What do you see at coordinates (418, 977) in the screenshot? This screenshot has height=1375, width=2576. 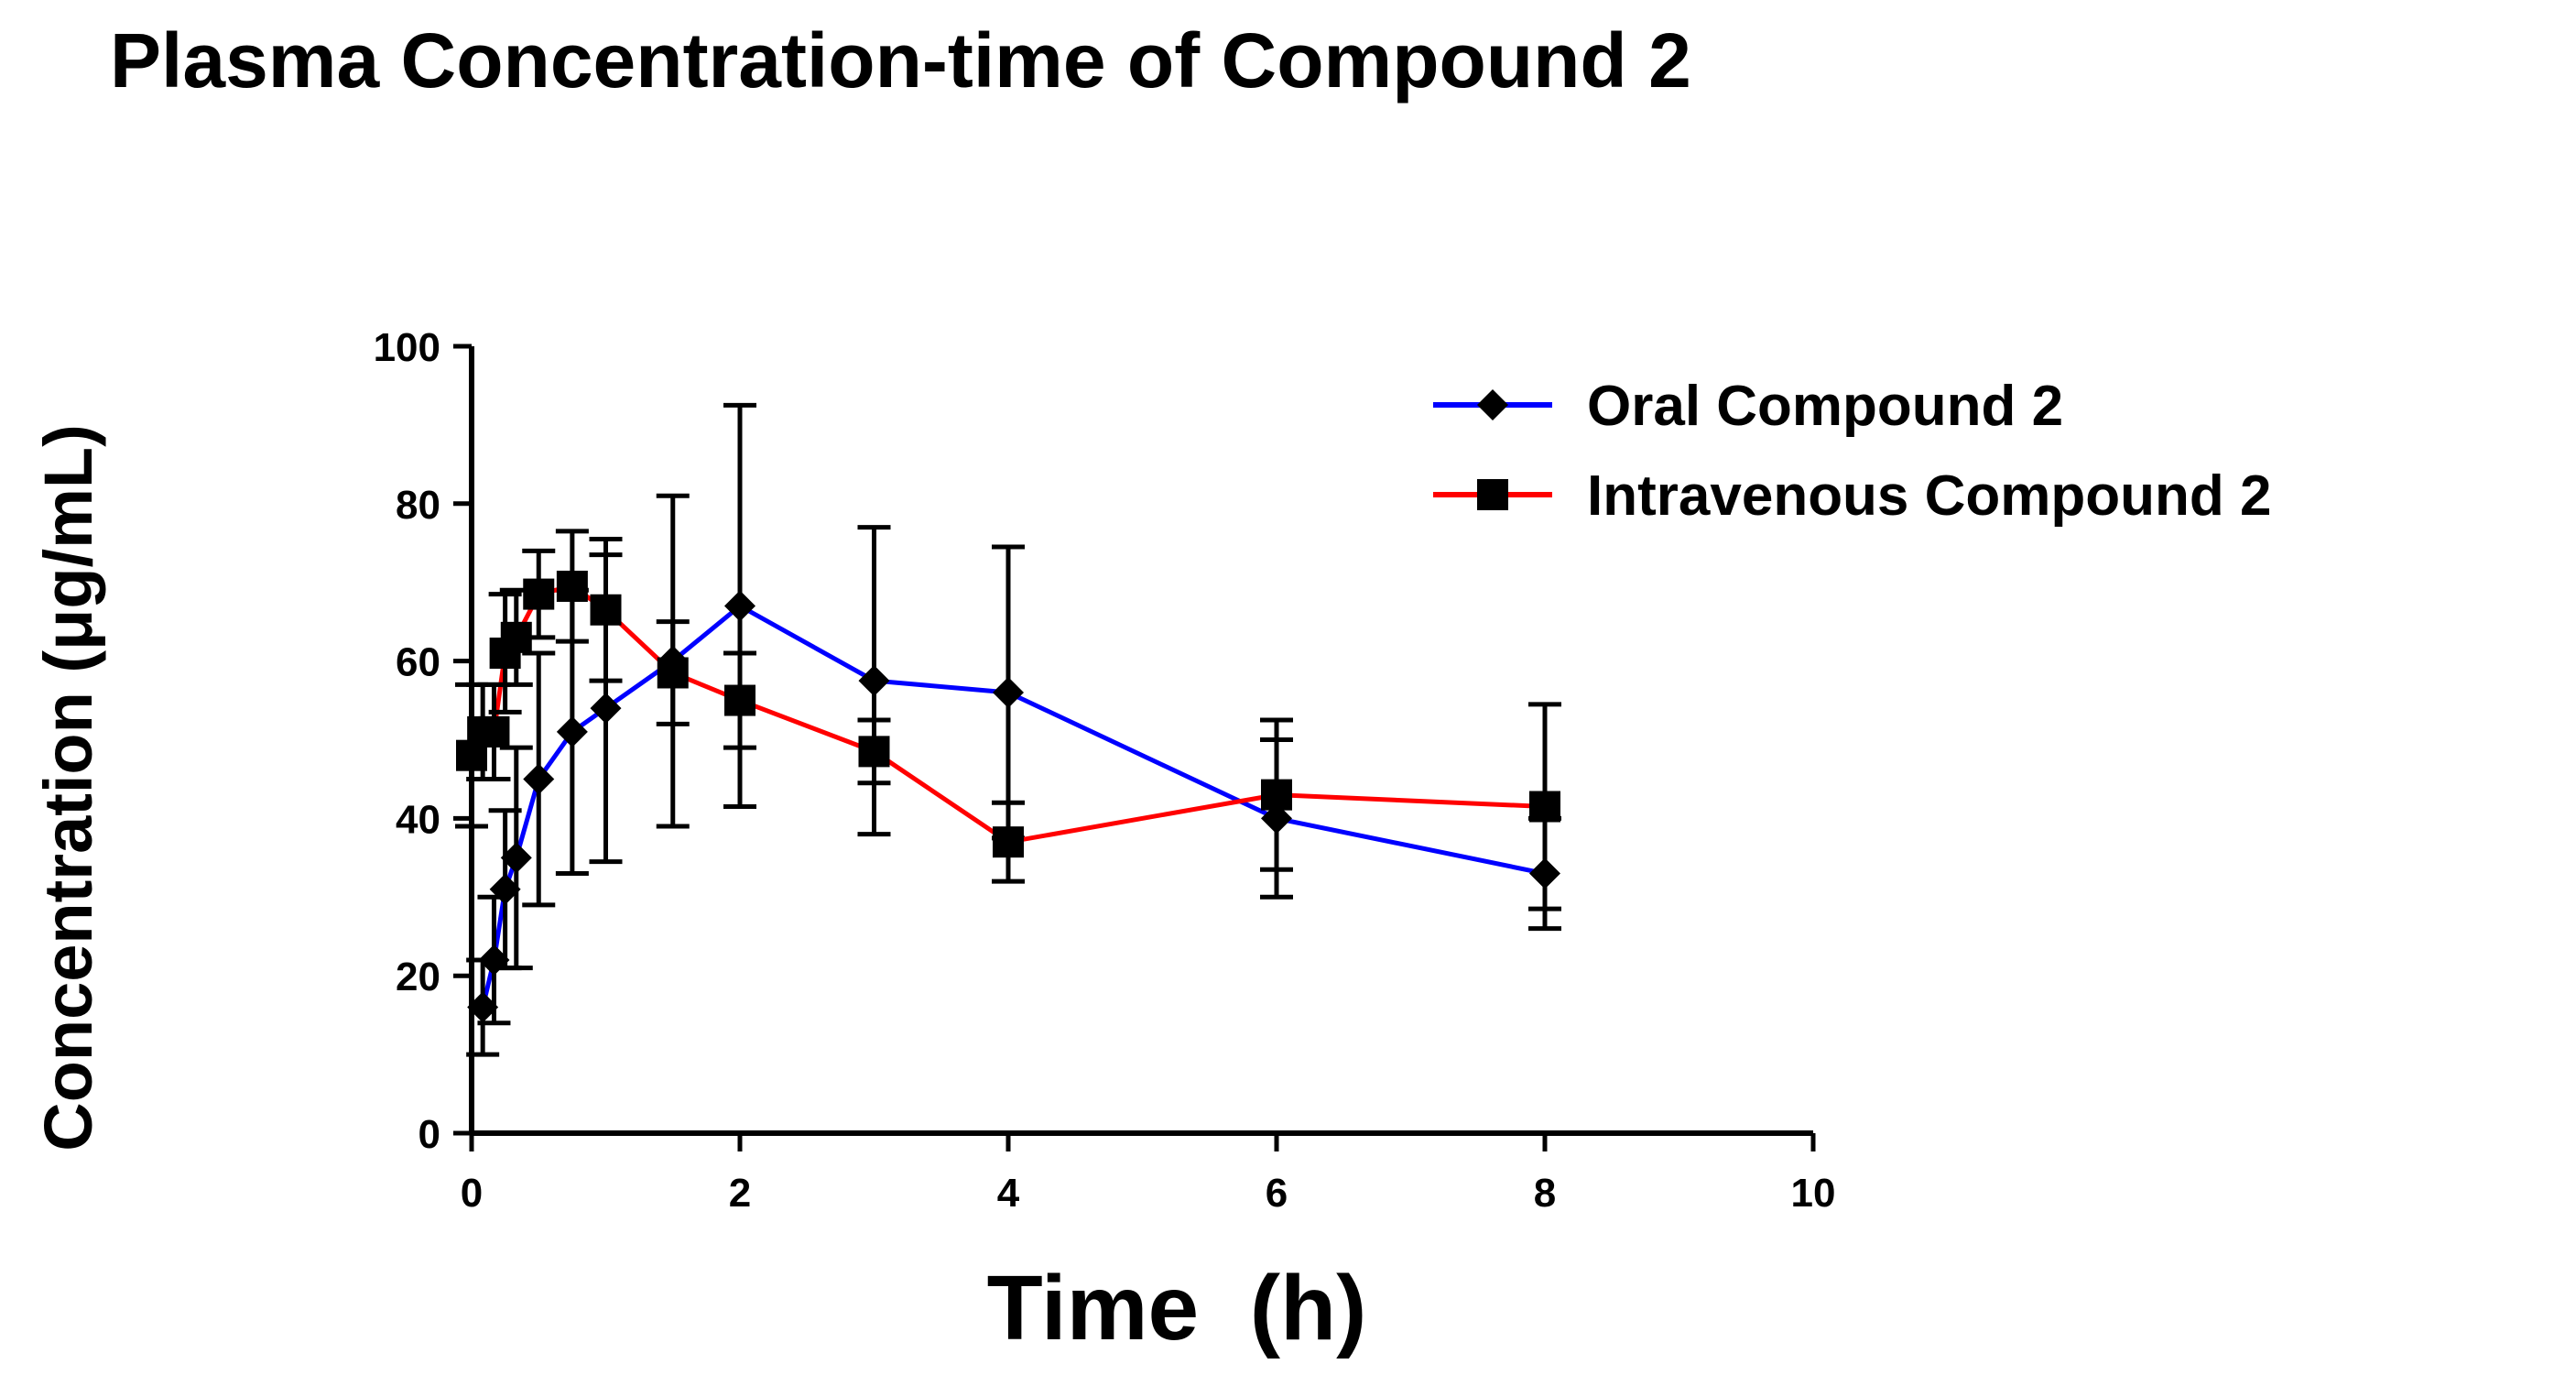 I see `y-tick-label: 20` at bounding box center [418, 977].